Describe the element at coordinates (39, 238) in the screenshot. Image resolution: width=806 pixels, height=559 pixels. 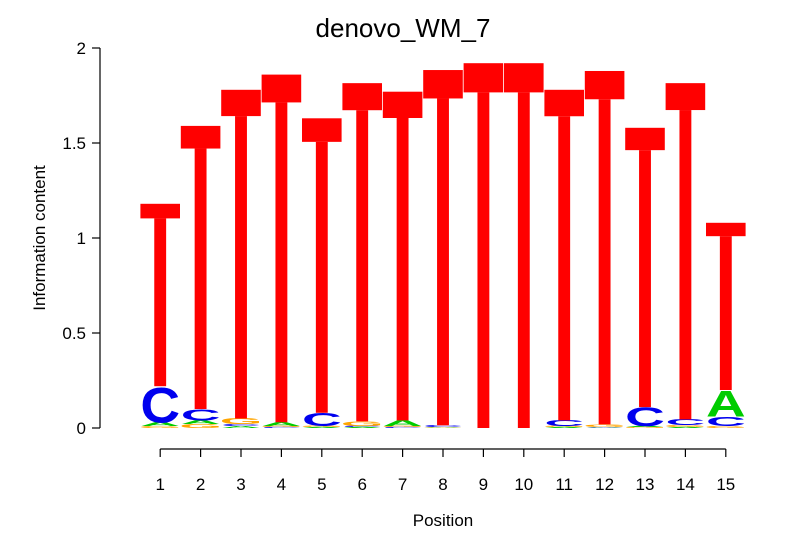
I see `y-axis-title: Information content` at that location.